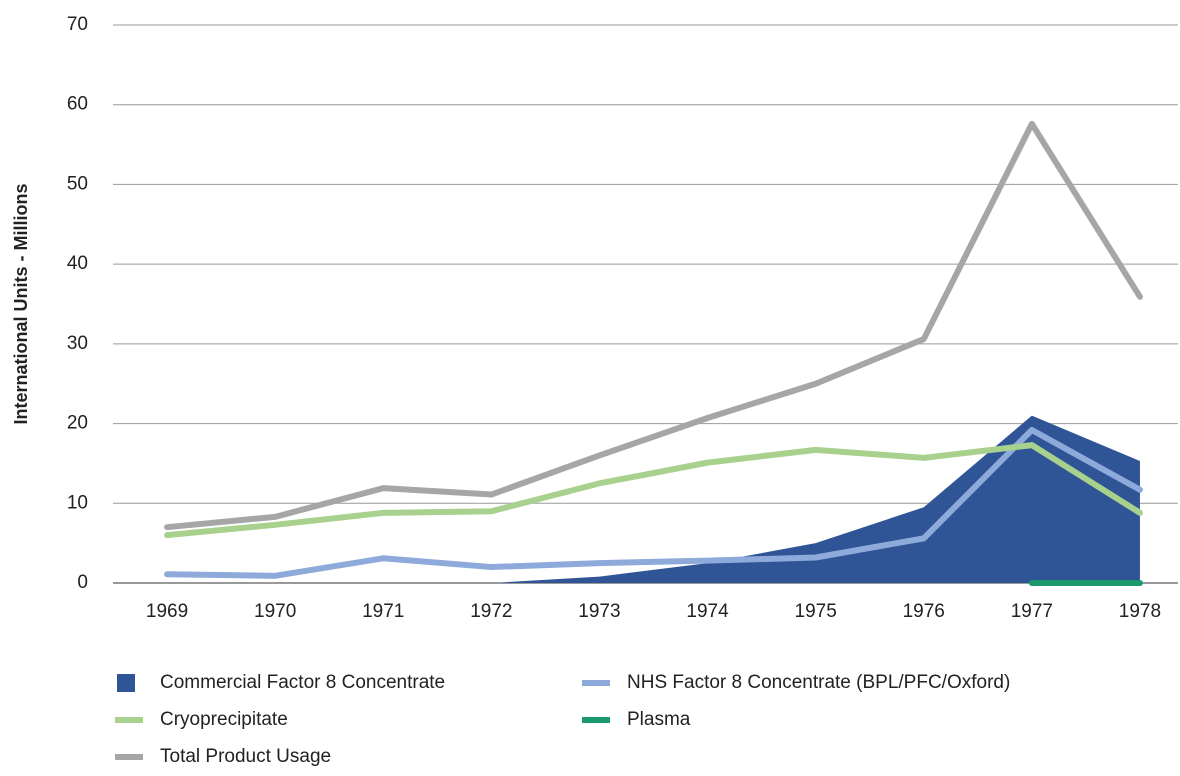 The height and width of the screenshot is (776, 1180). What do you see at coordinates (82, 582) in the screenshot?
I see `y-tick-label: 0` at bounding box center [82, 582].